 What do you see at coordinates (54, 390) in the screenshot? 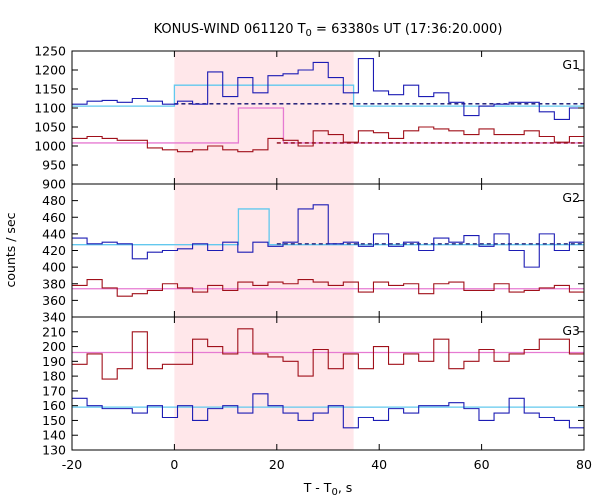
I see `y-tick-label: 170` at bounding box center [54, 390].